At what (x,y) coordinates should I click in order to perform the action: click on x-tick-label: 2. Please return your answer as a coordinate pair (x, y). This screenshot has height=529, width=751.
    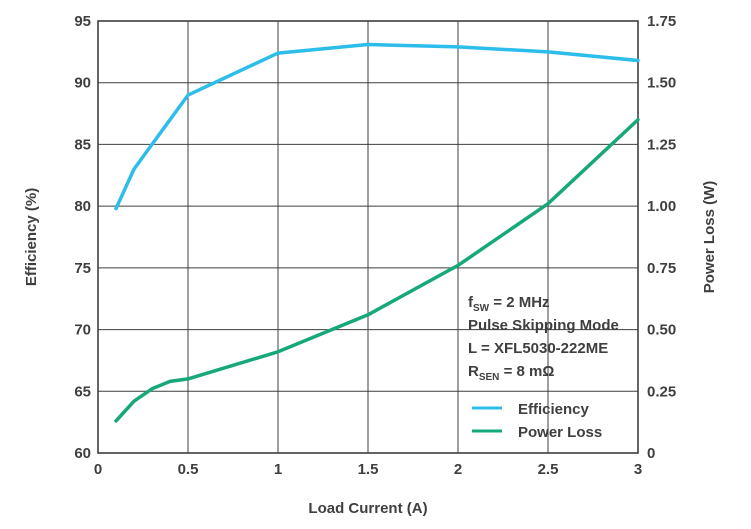
    Looking at the image, I should click on (458, 469).